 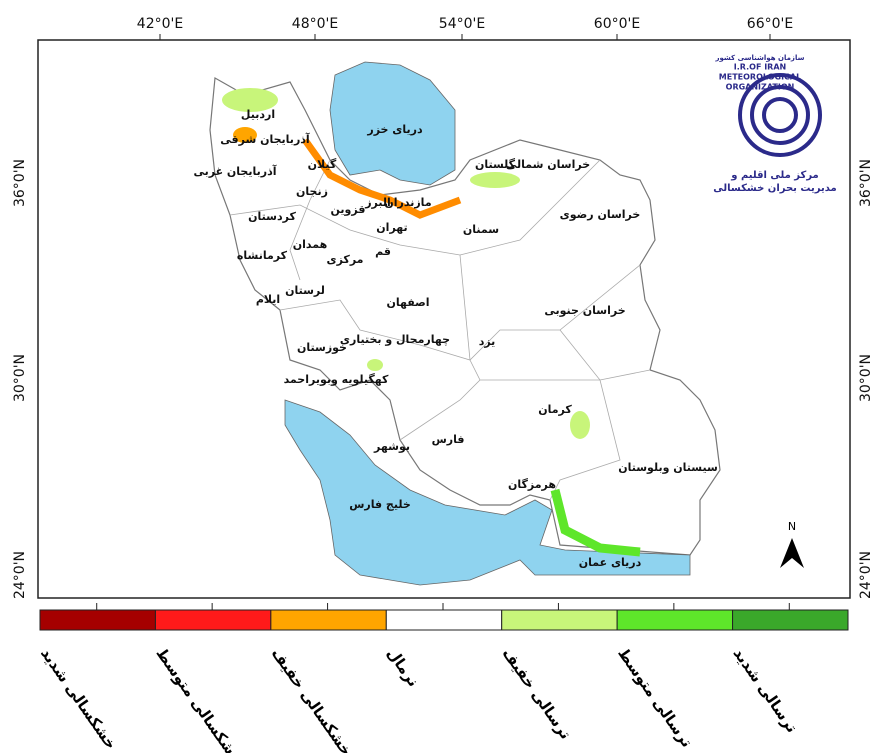 What do you see at coordinates (348, 209) in the screenshot?
I see `province-label: قزوین` at bounding box center [348, 209].